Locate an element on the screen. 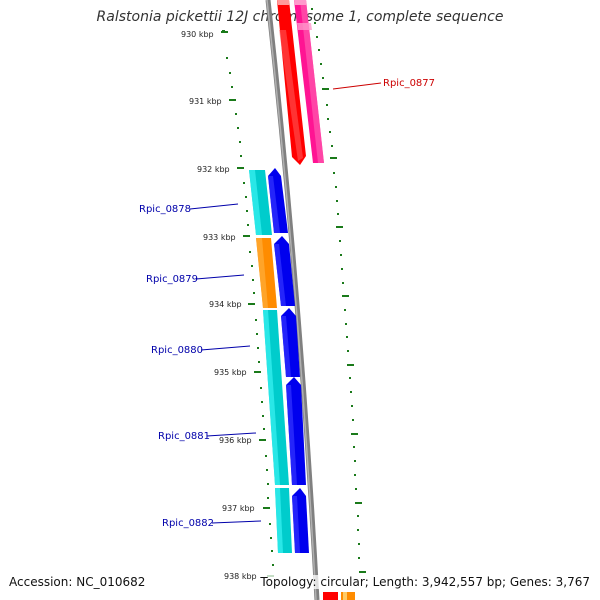 This screenshot has width=600, height=600. backbone-circle is located at coordinates (292, 300).